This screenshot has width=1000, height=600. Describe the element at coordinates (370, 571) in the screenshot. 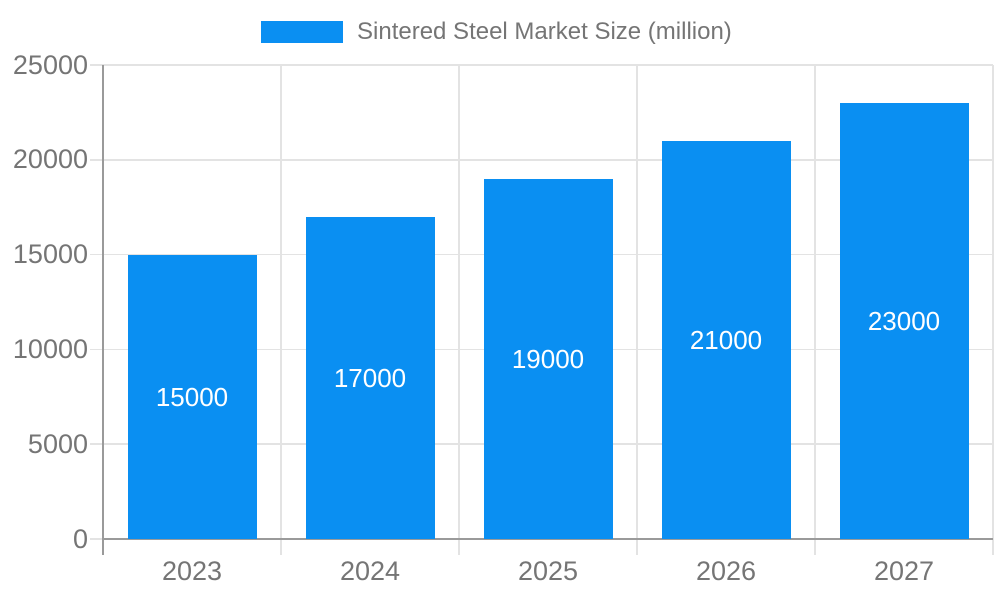

I see `x-tick-label: 2024` at that location.